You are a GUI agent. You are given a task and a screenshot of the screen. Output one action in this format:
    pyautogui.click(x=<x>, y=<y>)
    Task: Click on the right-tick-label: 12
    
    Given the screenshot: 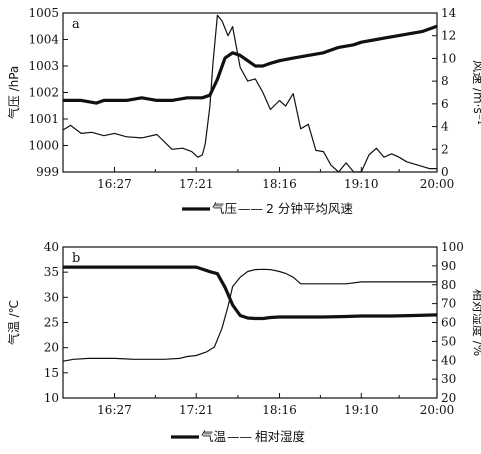 What is the action you would take?
    pyautogui.click(x=448, y=36)
    